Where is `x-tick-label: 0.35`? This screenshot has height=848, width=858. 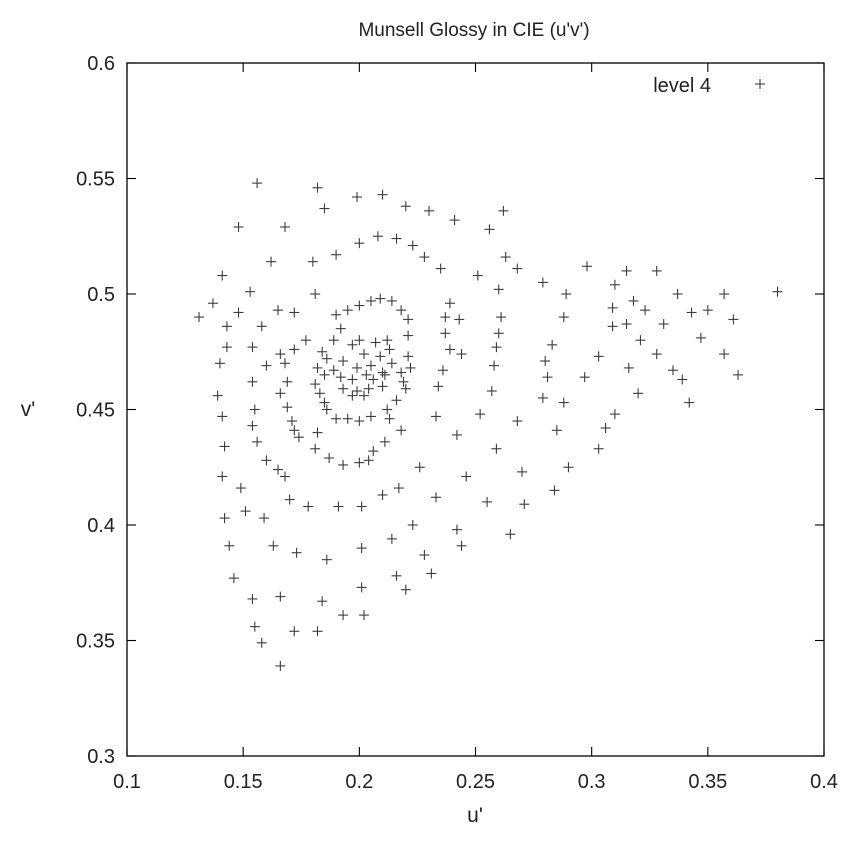 x-tick-label: 0.35 is located at coordinates (707, 782).